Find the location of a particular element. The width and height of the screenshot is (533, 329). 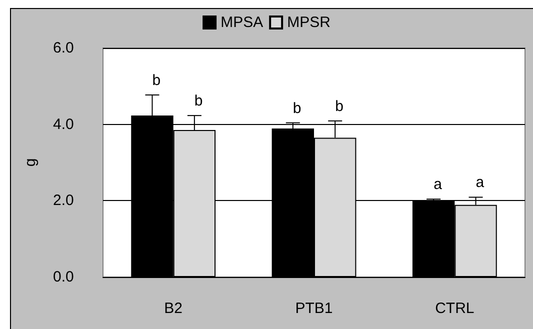

y-tick-label: 4.0 is located at coordinates (63, 124).